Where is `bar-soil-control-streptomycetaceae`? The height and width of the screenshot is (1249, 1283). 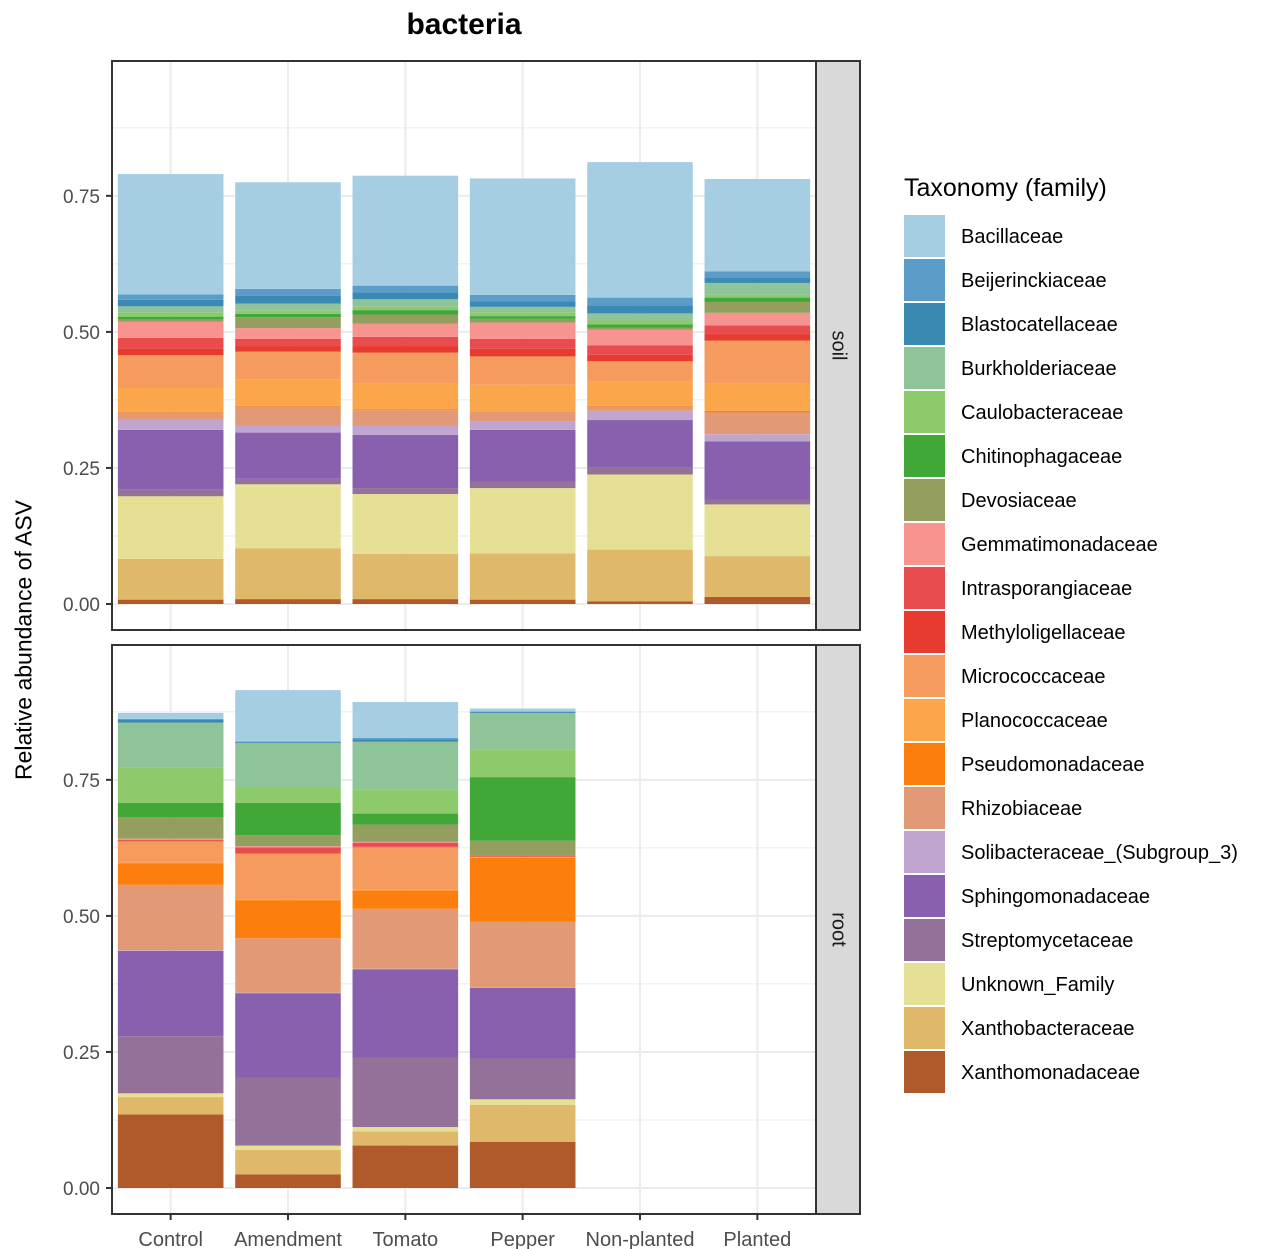
bar-soil-control-streptomycetaceae is located at coordinates (170, 493).